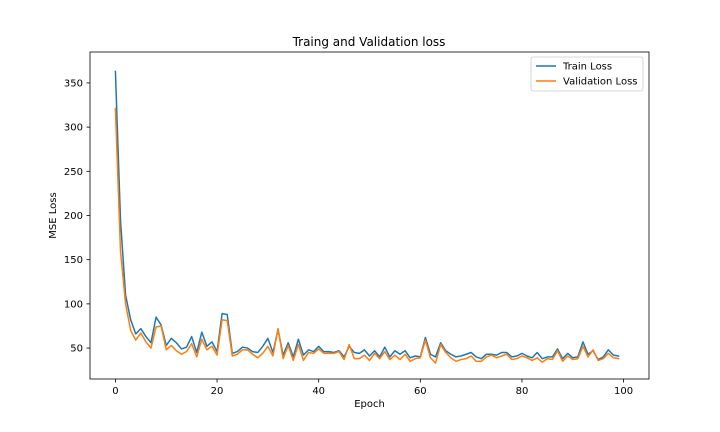  I want to click on legend-box, so click(587, 74).